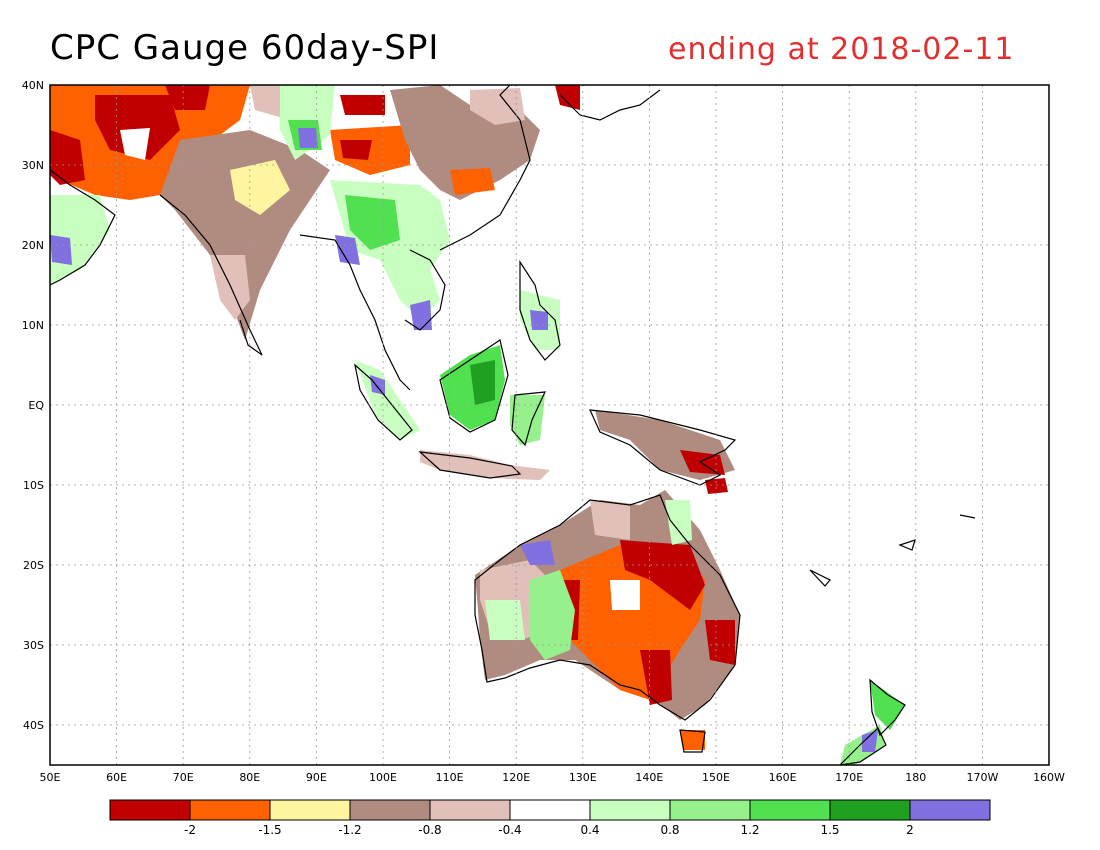  Describe the element at coordinates (429, 830) in the screenshot. I see `legend-label: -0.8` at that location.